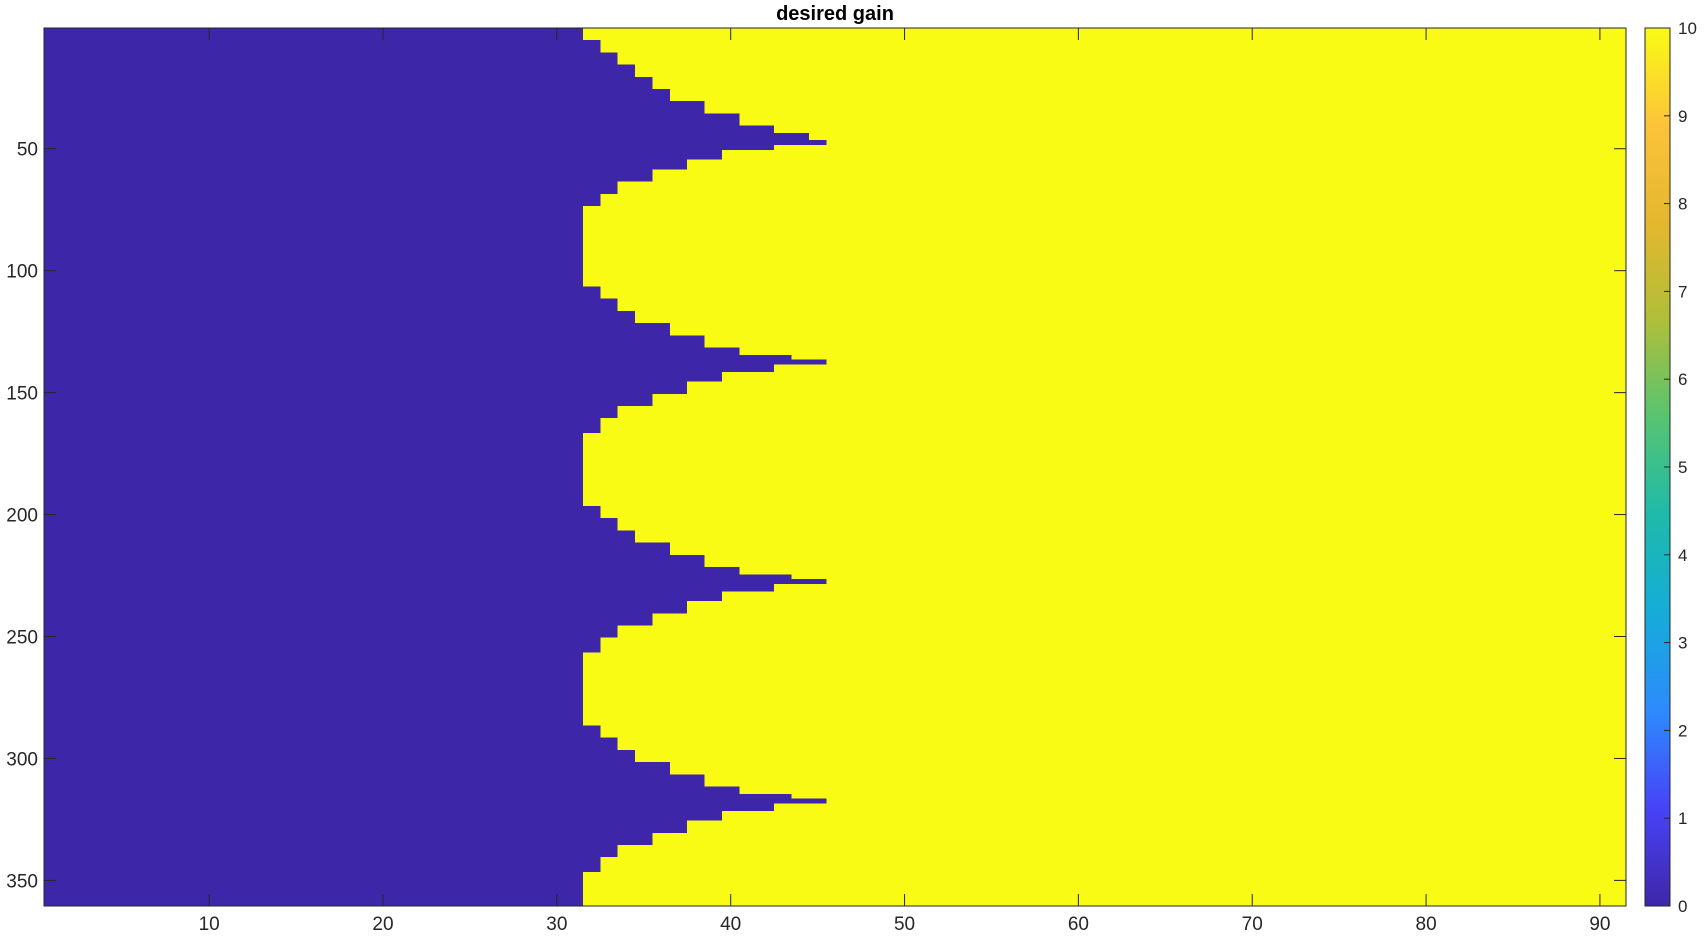 The height and width of the screenshot is (940, 1707). Describe the element at coordinates (1682, 379) in the screenshot. I see `colorbar-tick-label: 6` at that location.